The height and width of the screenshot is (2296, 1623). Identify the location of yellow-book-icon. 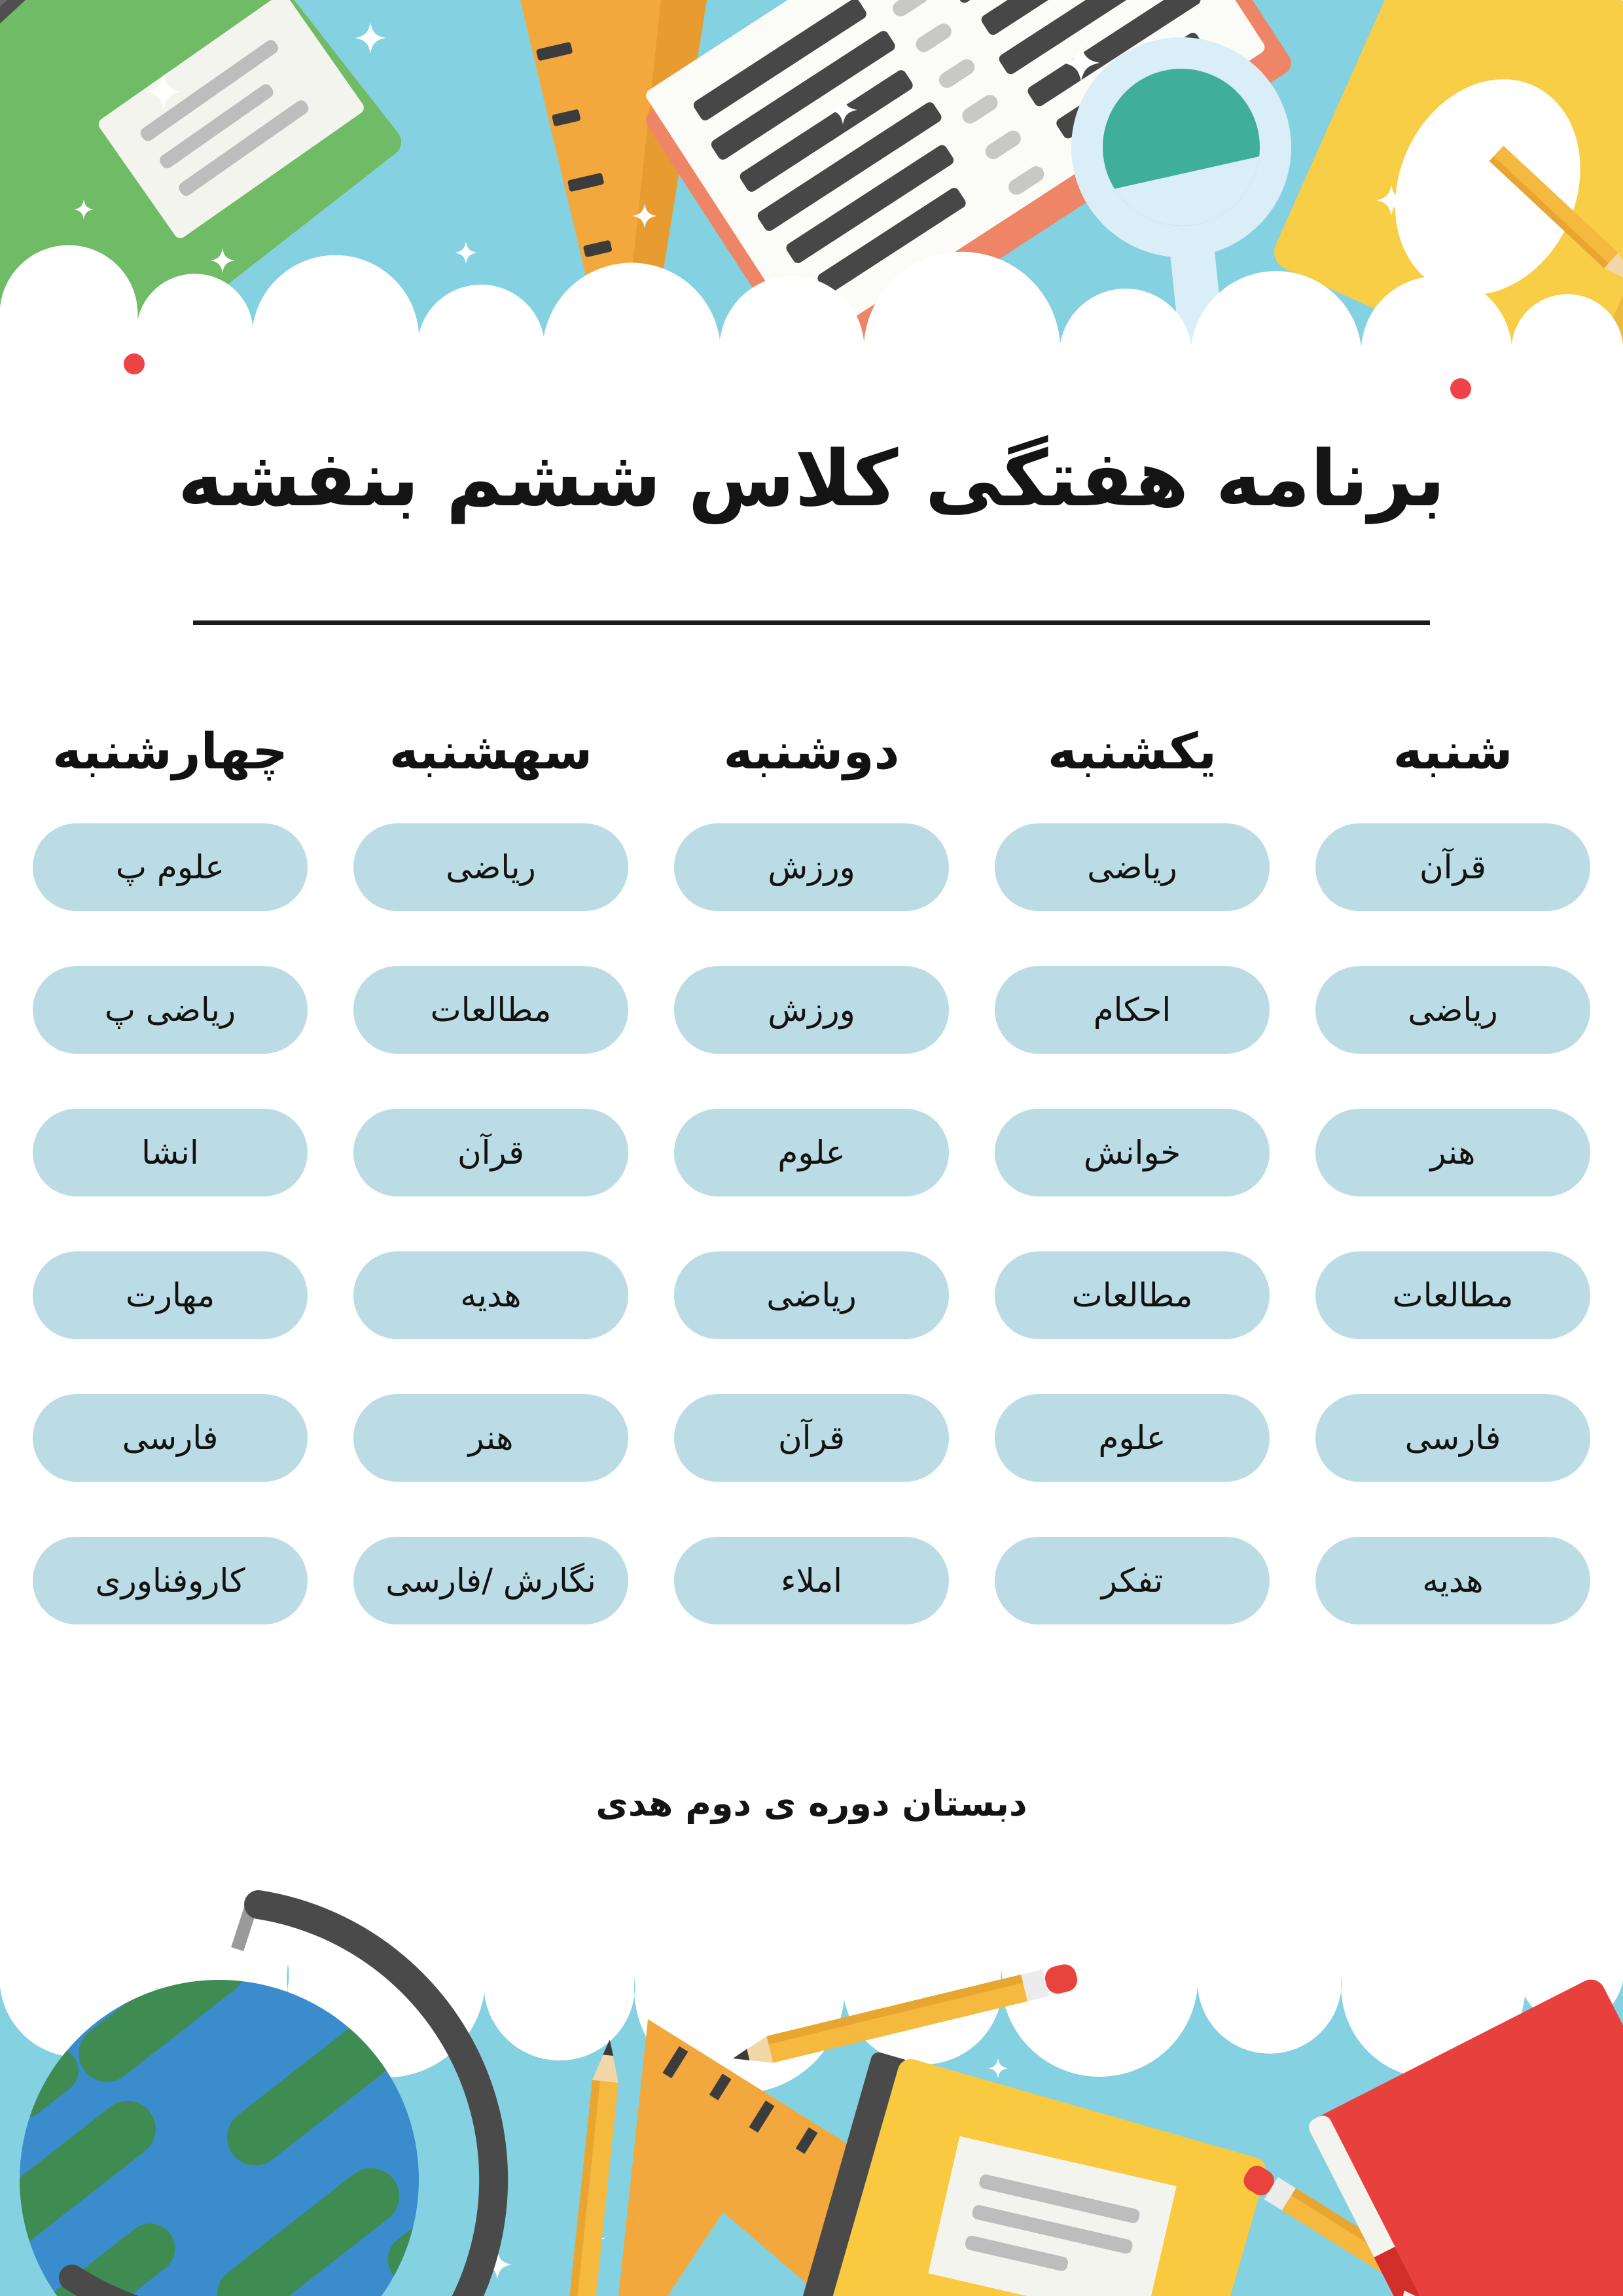
(1448, 203).